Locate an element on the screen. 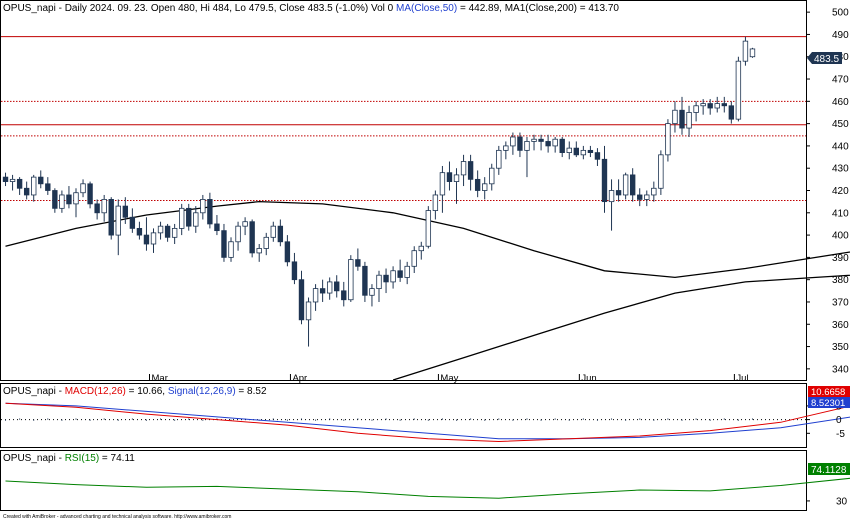 This screenshot has height=521, width=850. price-tick-label: 420 is located at coordinates (840, 191).